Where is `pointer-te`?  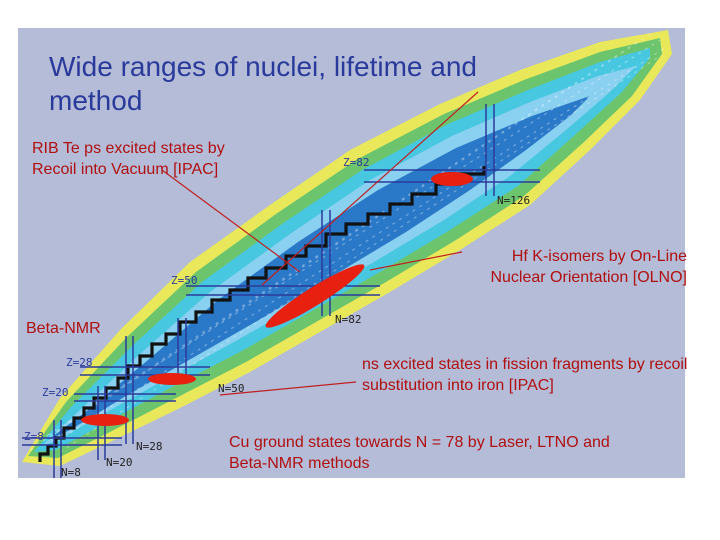 pointer-te is located at coordinates (231, 221).